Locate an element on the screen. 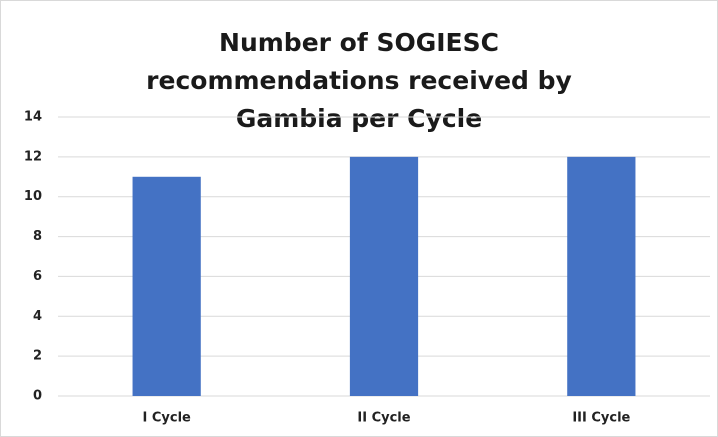 The height and width of the screenshot is (437, 718). y-tick-label: 6 is located at coordinates (37, 276).